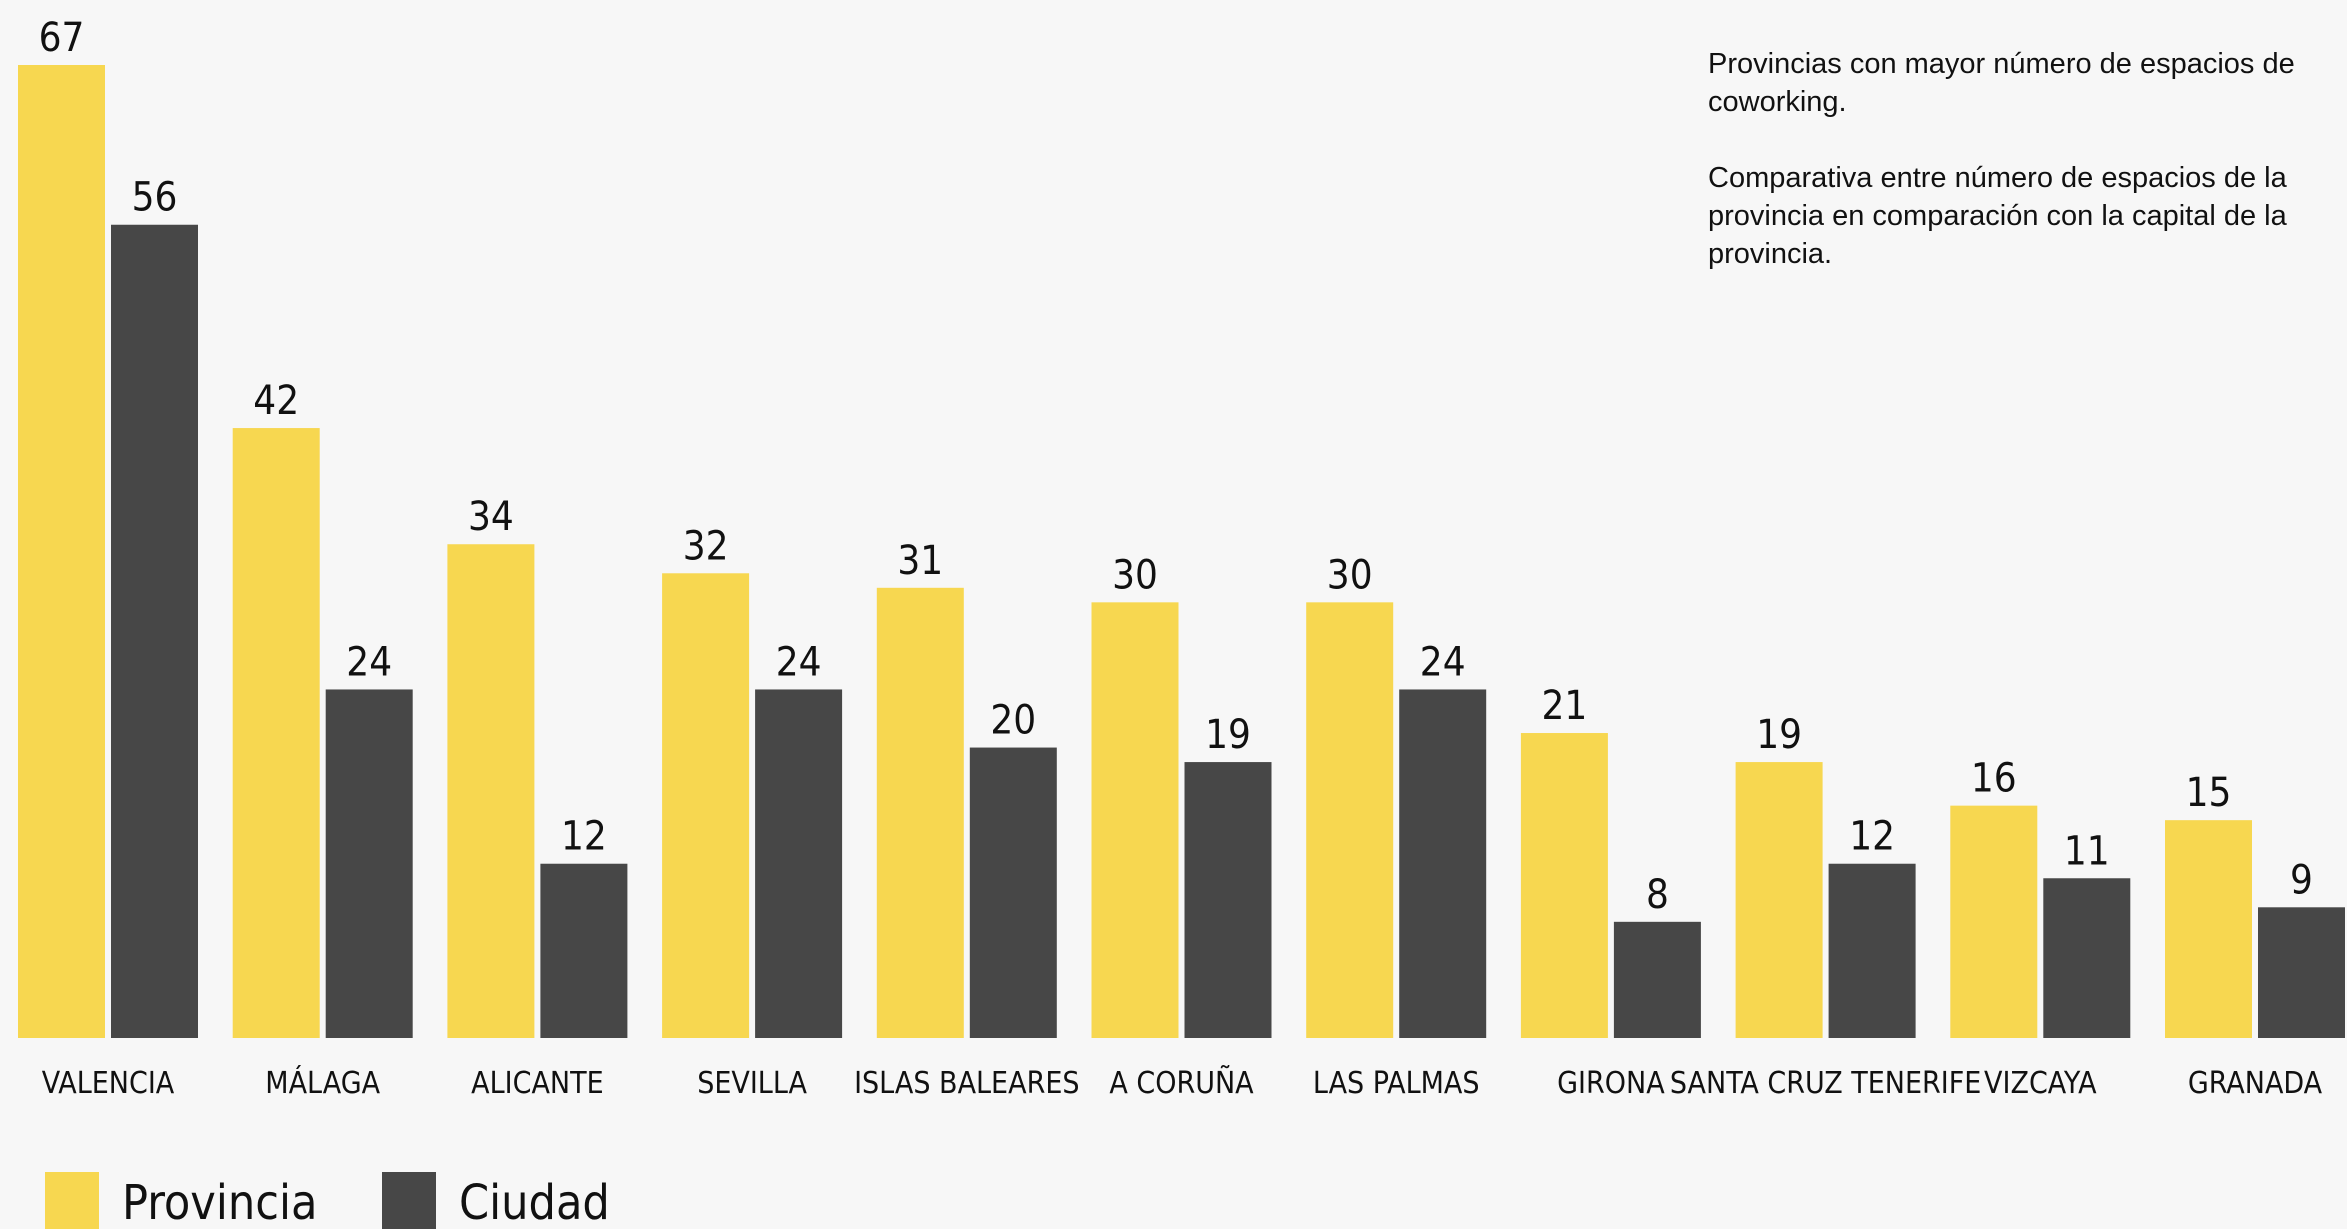  I want to click on legend-label-provincia: Provincia, so click(219, 1202).